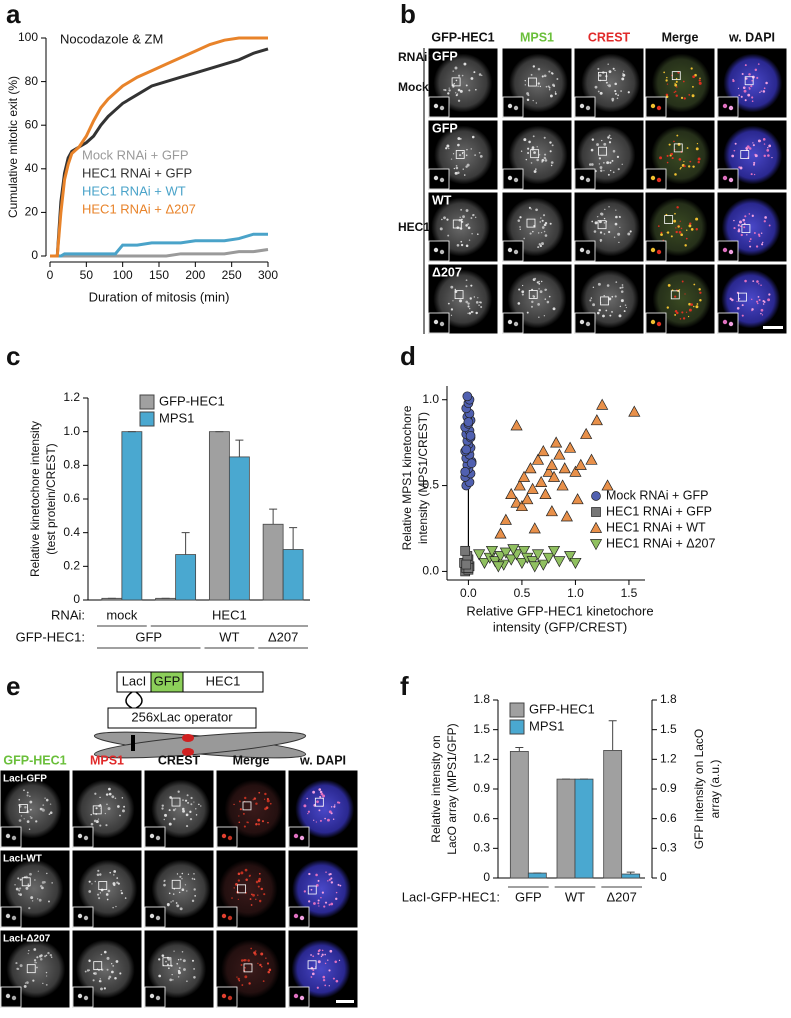 The height and width of the screenshot is (1018, 791). I want to click on construct-label: LacI, so click(134, 680).